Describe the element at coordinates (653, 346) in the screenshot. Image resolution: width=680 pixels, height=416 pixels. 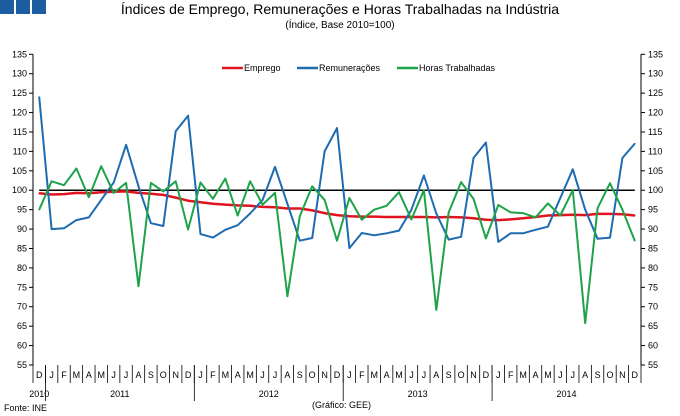
I see `y-tick-label-right: 60` at that location.